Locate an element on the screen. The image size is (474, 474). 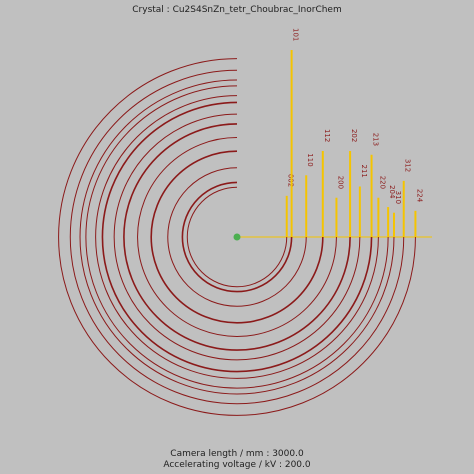
ring is located at coordinates (237, 237).